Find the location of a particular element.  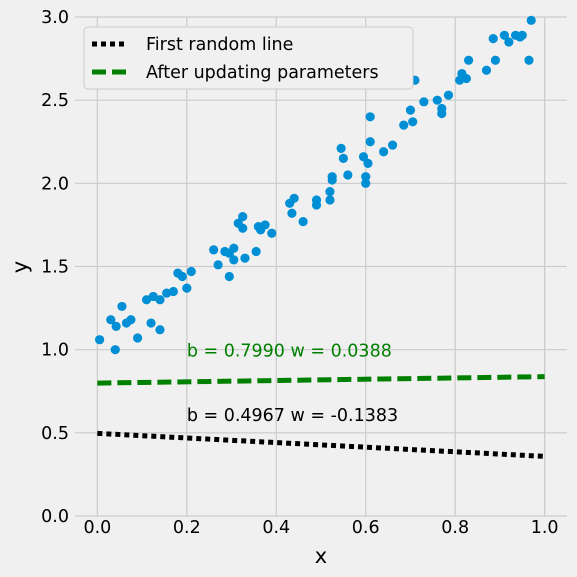

y-tick-label: 1.5 is located at coordinates (55, 268).